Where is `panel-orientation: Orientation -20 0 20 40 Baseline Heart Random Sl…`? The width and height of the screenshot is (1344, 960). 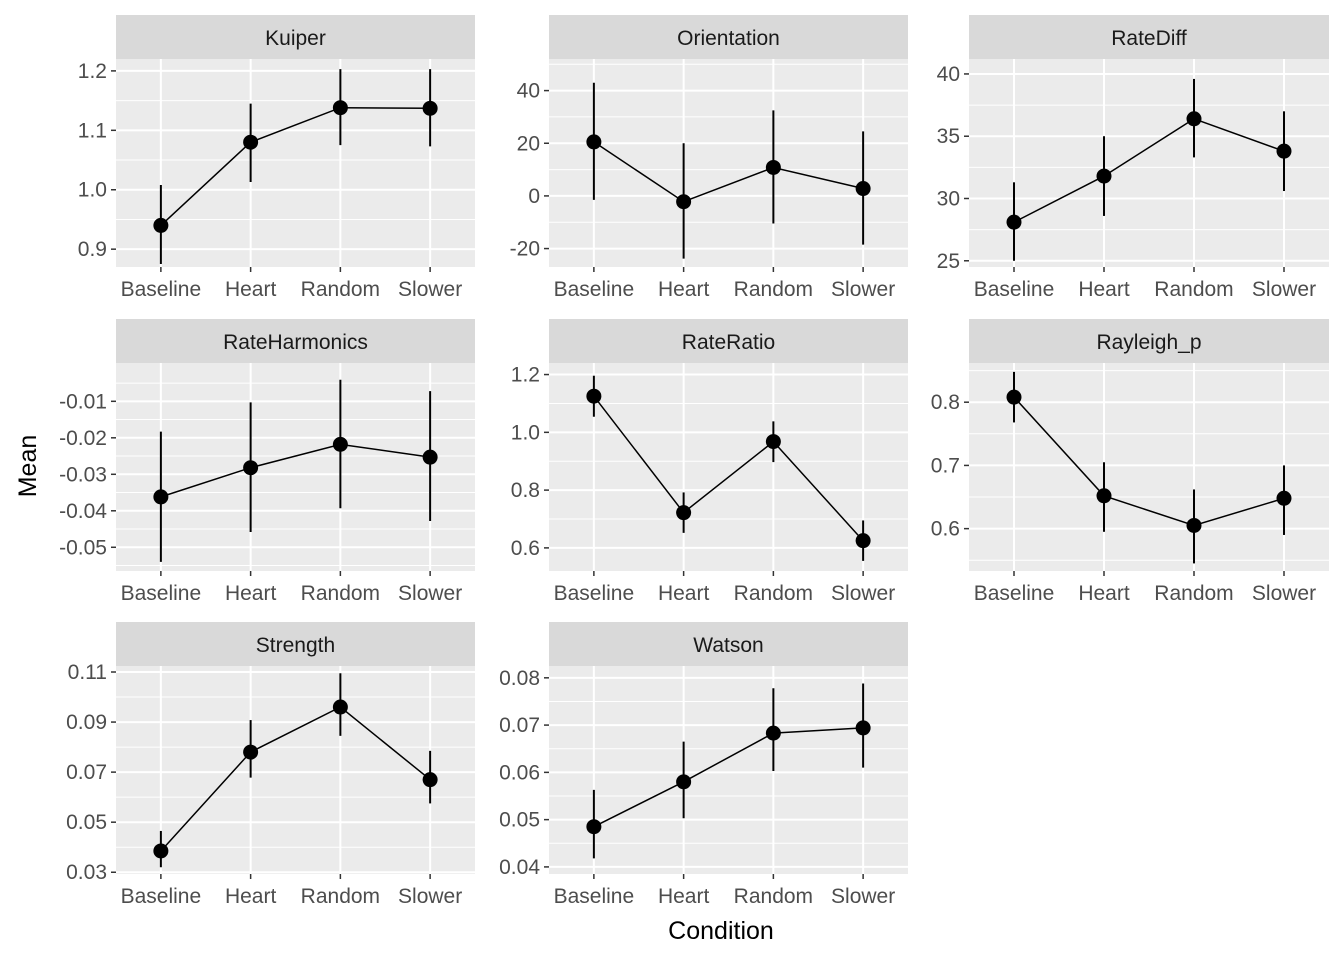
panel-orientation: Orientation -20 0 20 40 Baseline Heart Random Sl… is located at coordinates (709, 158).